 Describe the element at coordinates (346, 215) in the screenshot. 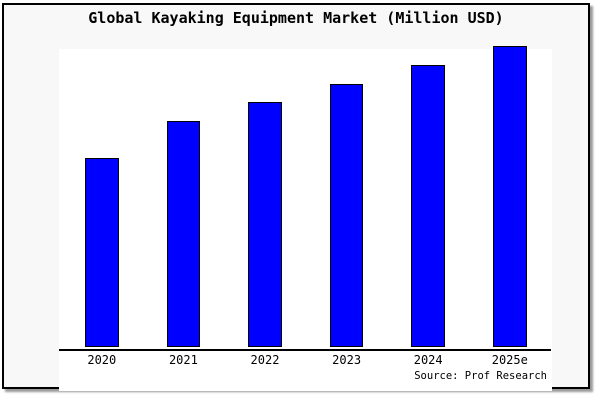

I see `bar-2023` at that location.